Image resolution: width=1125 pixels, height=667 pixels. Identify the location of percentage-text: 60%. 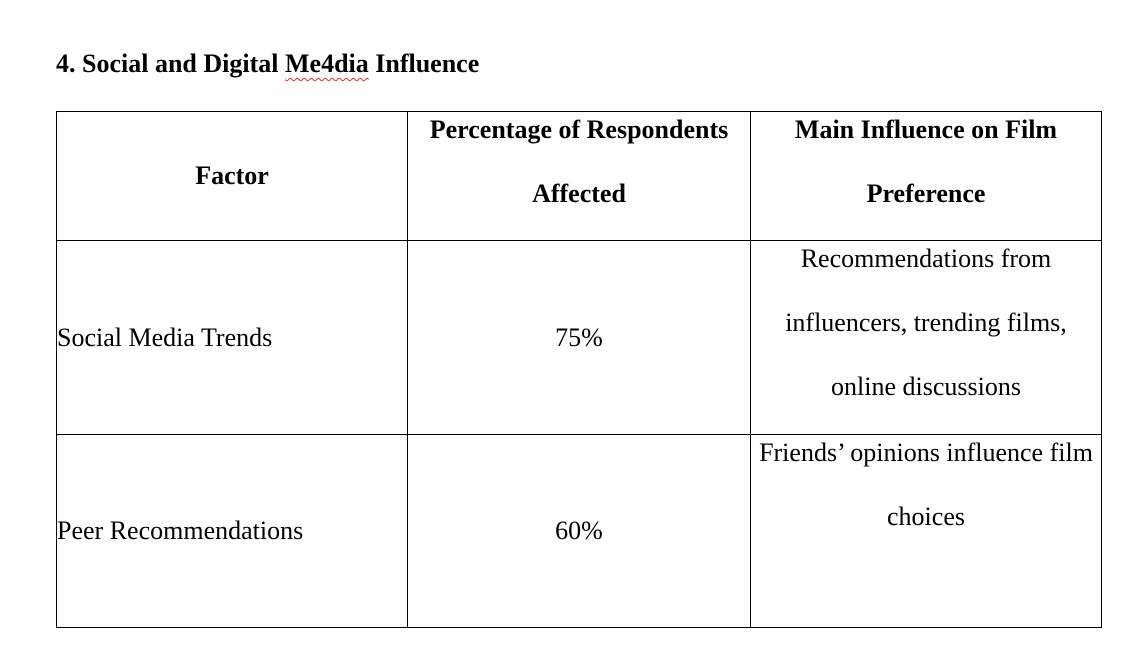
(579, 530).